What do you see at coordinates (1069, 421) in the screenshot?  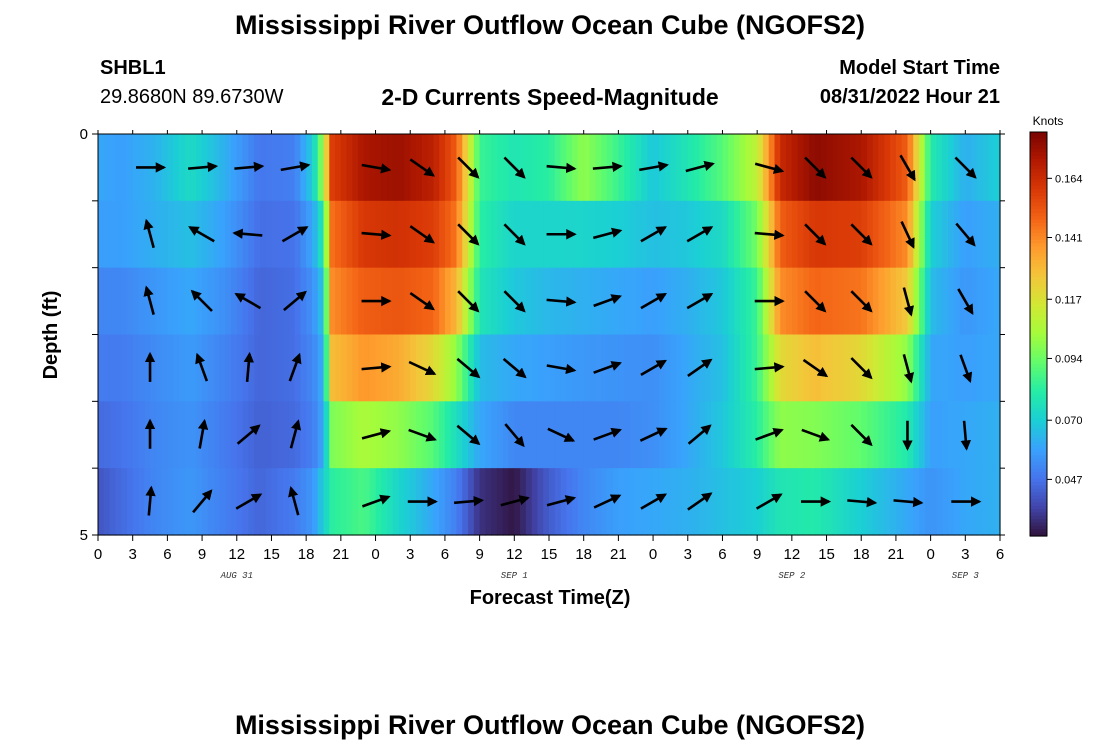 I see `colorbar-tick-label: 0.070` at bounding box center [1069, 421].